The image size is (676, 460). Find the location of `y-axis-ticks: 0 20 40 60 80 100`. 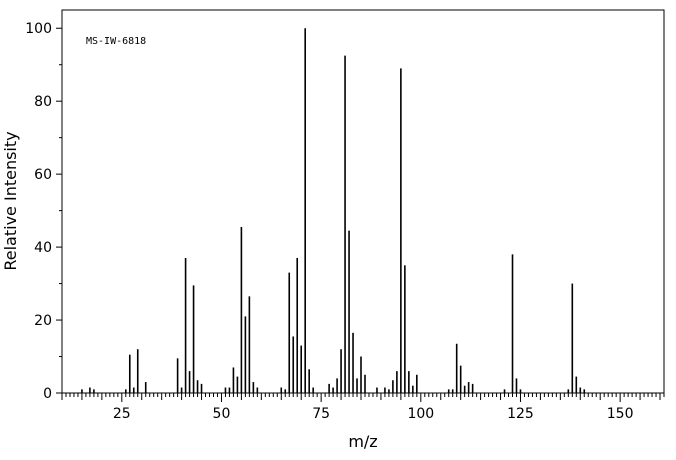

y-axis-ticks: 0 20 40 60 80 100 is located at coordinates (43, 211).